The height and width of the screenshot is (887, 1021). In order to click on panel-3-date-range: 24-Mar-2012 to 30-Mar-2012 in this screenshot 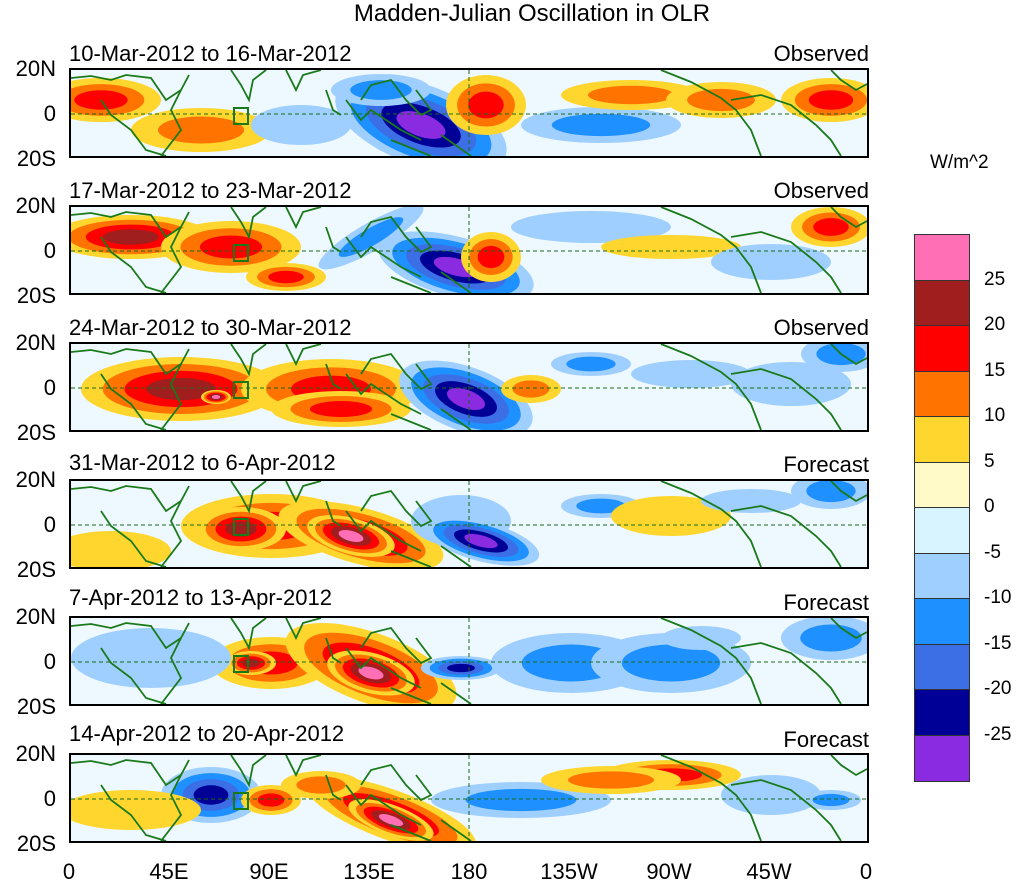, I will do `click(210, 327)`.